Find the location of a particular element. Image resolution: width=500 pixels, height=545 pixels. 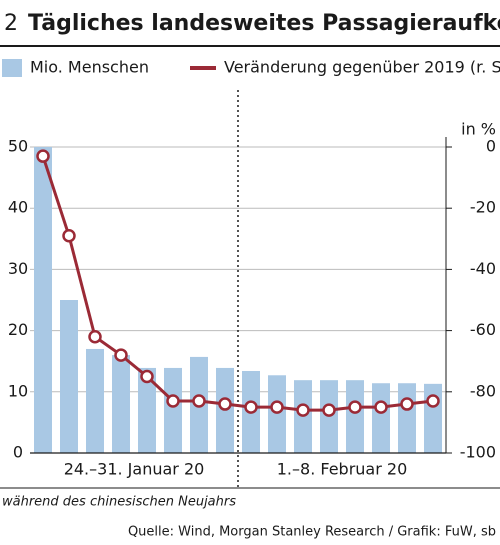

y-tick-label: 30 is located at coordinates (18, 268).